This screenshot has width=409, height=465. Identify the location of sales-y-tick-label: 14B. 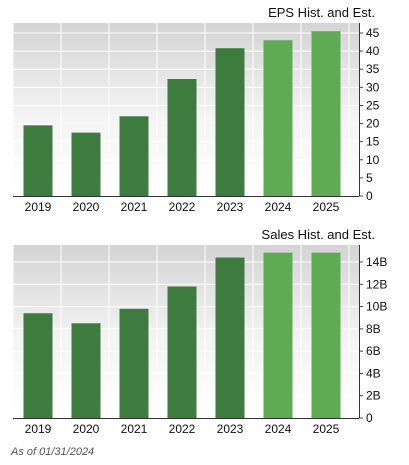
(376, 262).